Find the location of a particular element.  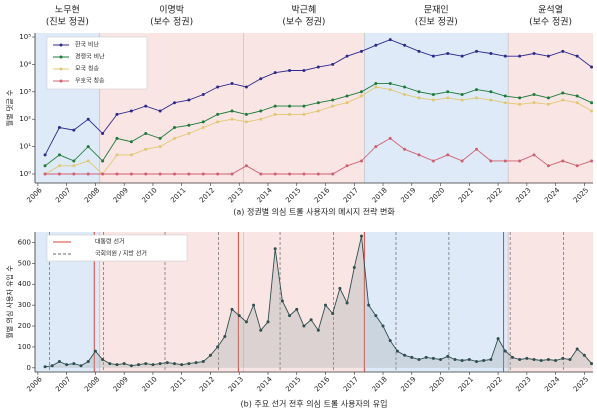

caption: (b) 주요 선거 전후 의심 트롤 사용자의 유입 is located at coordinates (314, 404).